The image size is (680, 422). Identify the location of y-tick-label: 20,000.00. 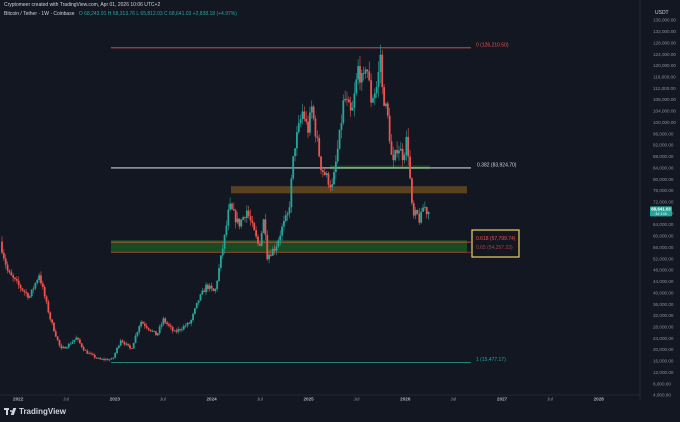
(663, 349).